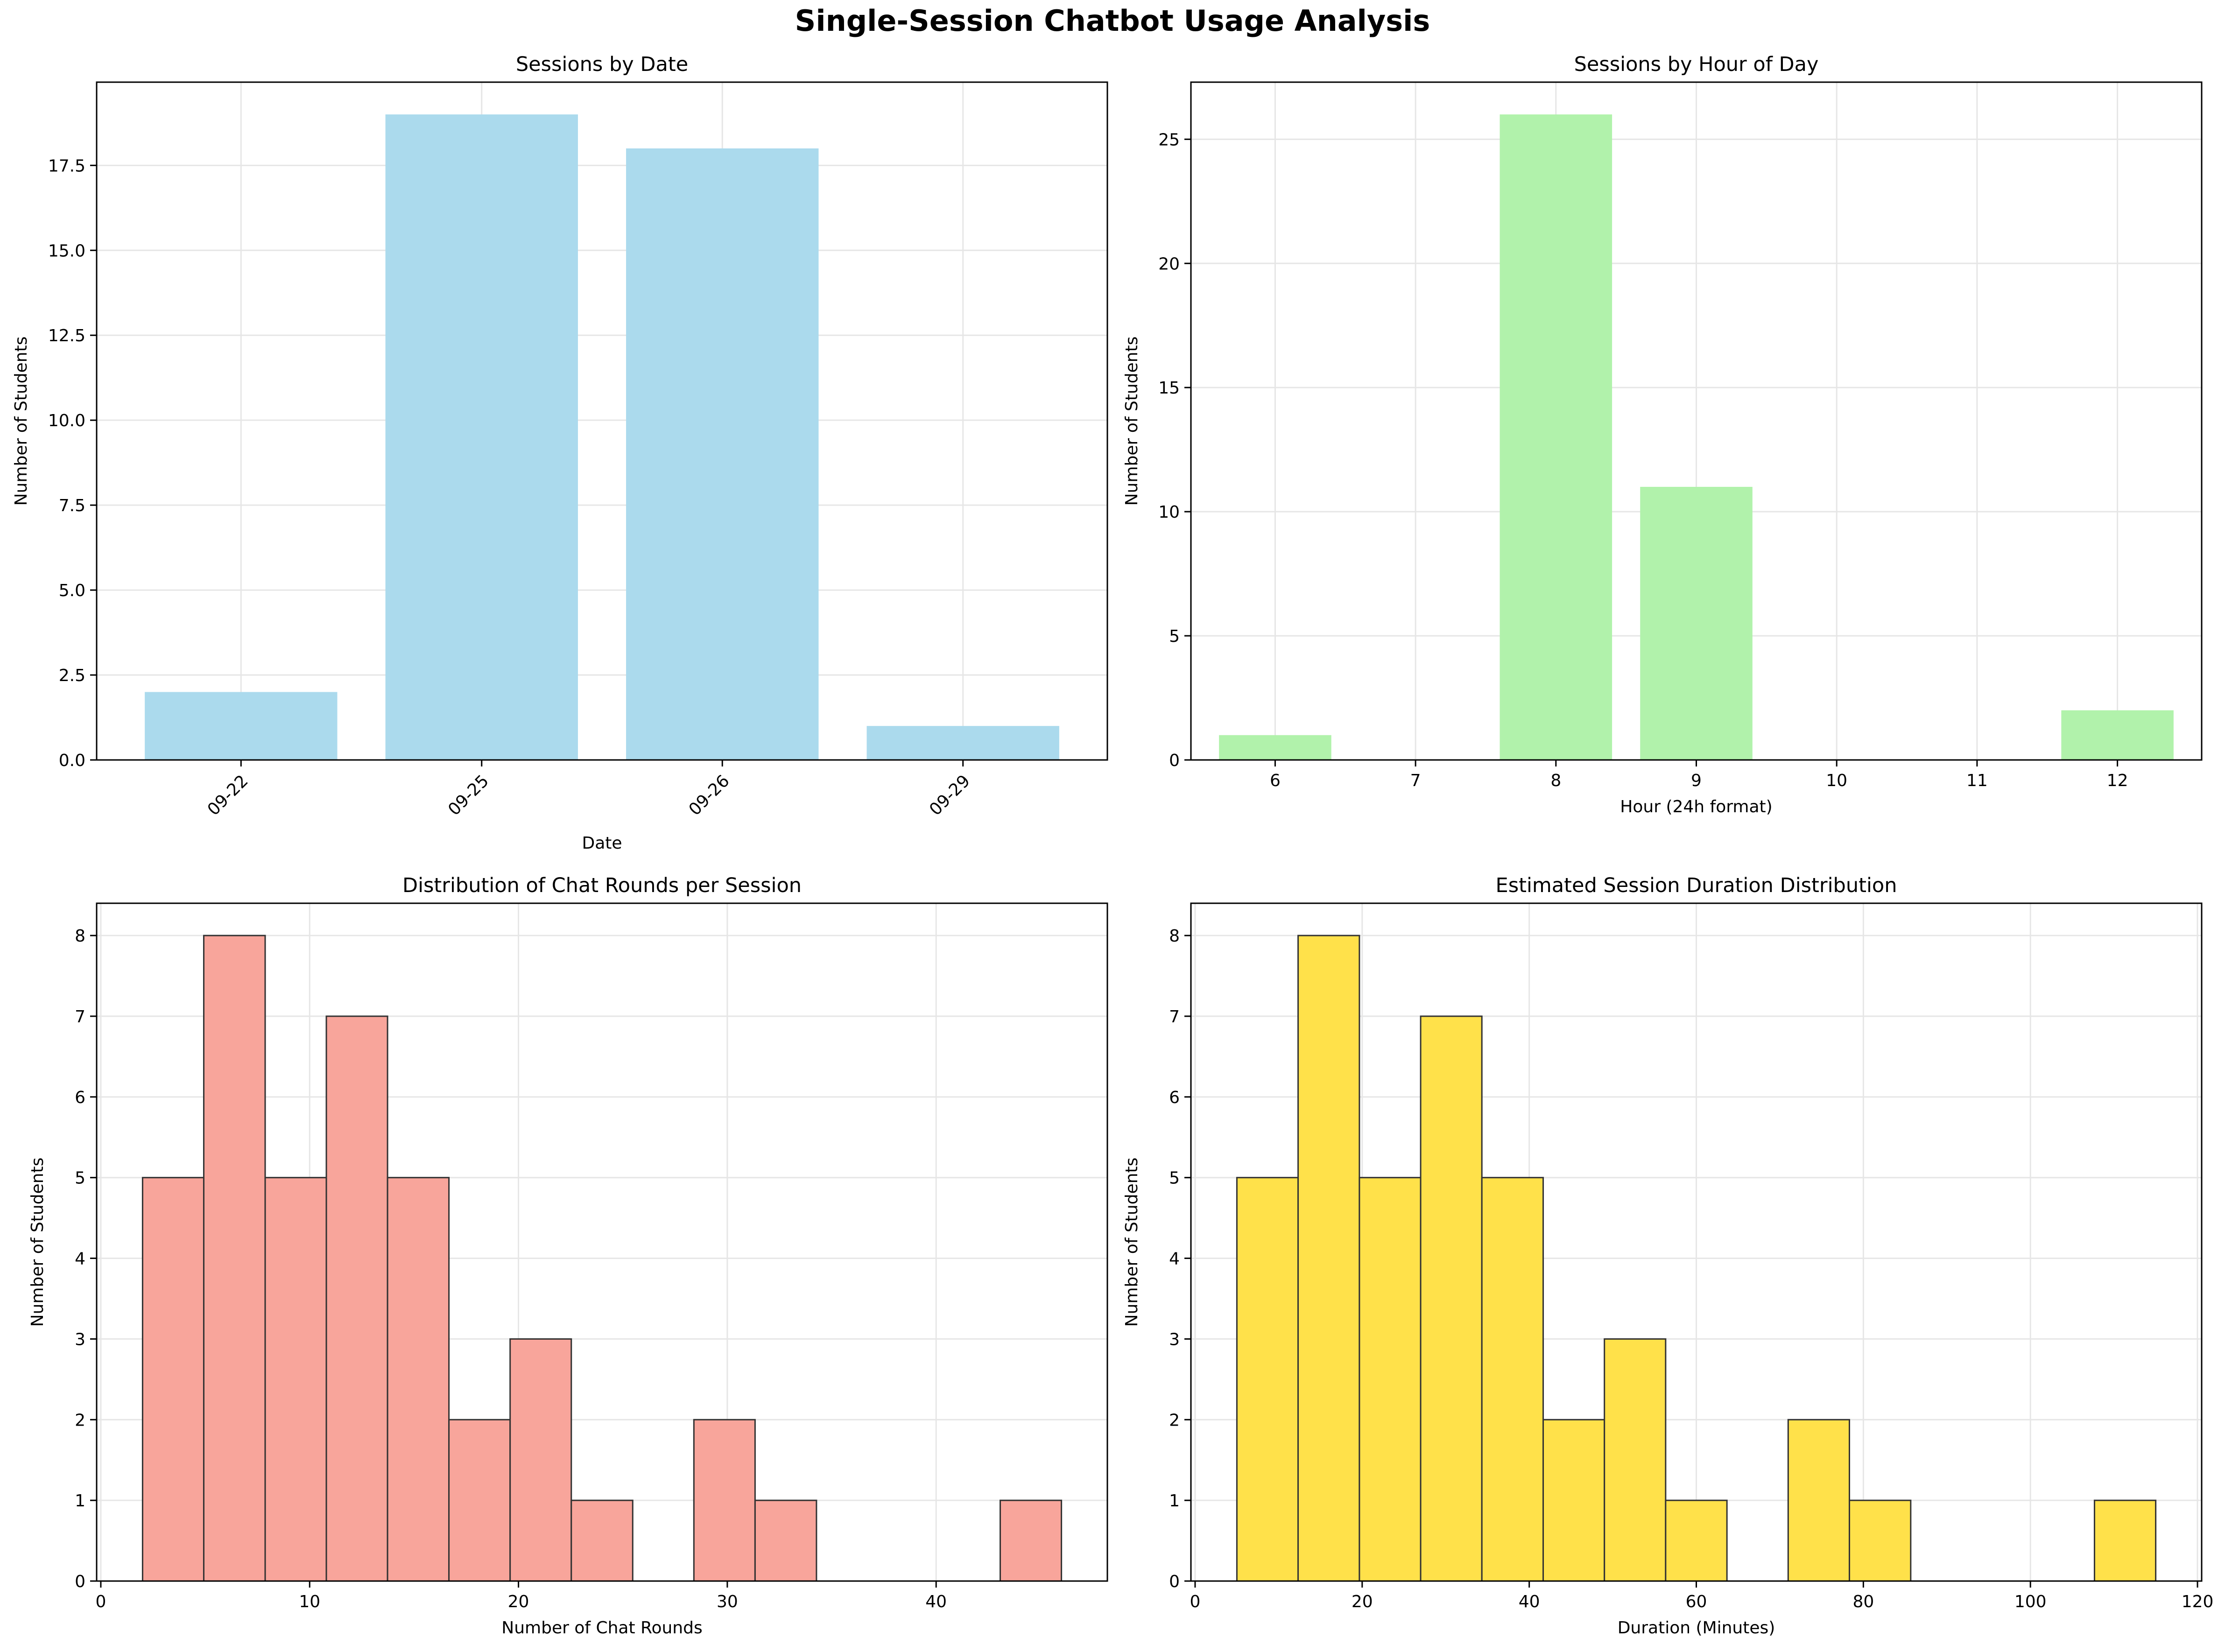  I want to click on x-tick-label: 120, so click(2198, 1601).